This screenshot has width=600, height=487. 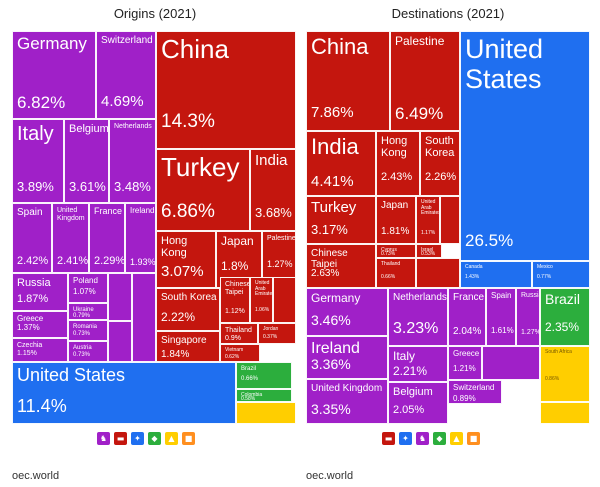 What do you see at coordinates (440, 163) in the screenshot?
I see `tile-south-korea: South Korea 2.26%` at bounding box center [440, 163].